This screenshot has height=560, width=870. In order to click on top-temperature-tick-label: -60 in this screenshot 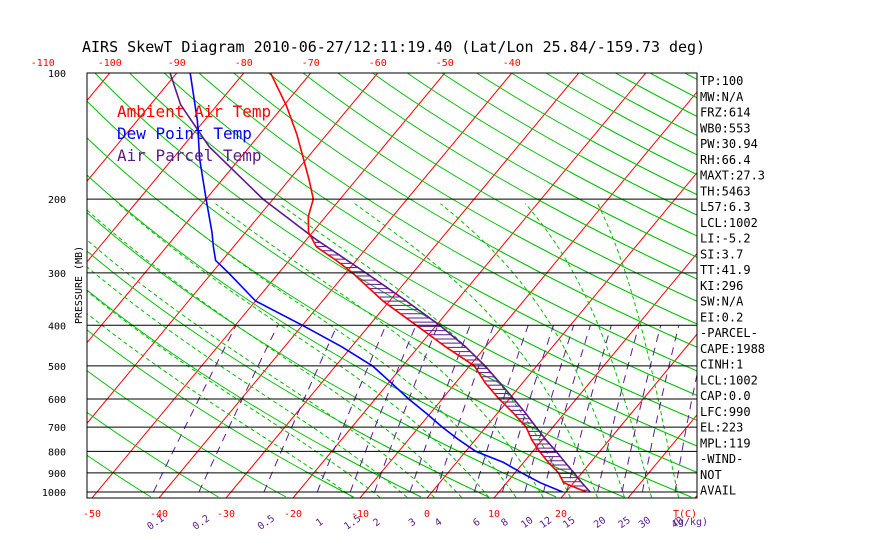, I will do `click(378, 63)`.